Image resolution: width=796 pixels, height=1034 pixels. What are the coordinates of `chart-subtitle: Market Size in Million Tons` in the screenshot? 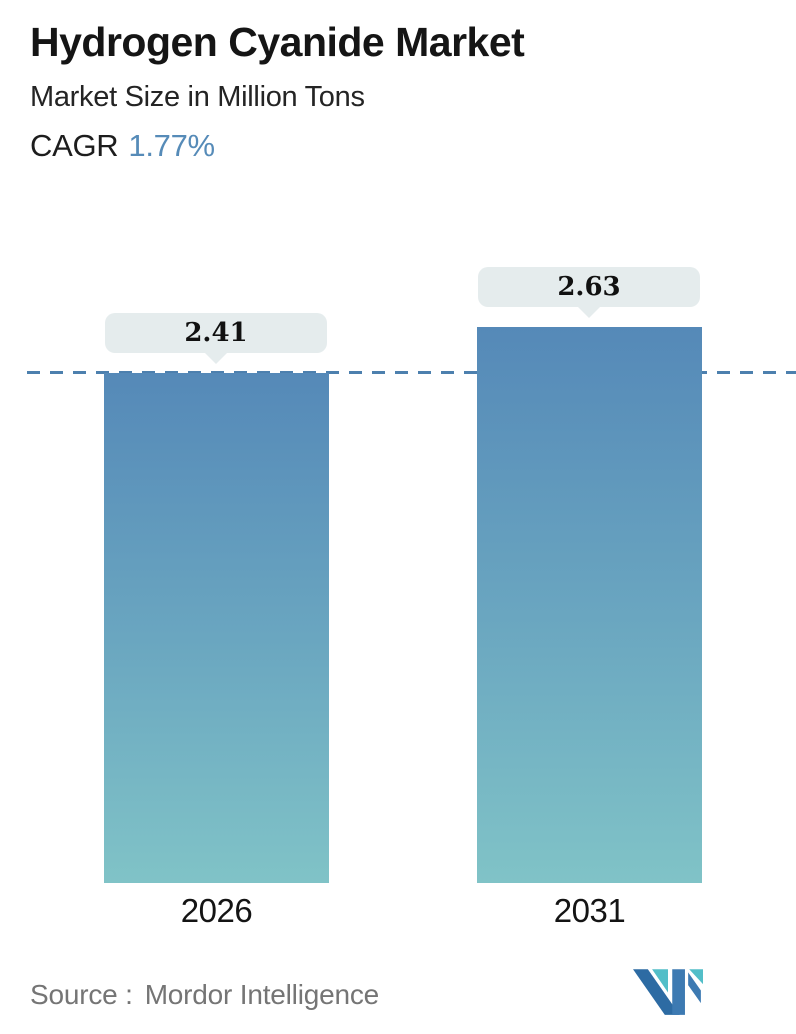 It's located at (197, 97).